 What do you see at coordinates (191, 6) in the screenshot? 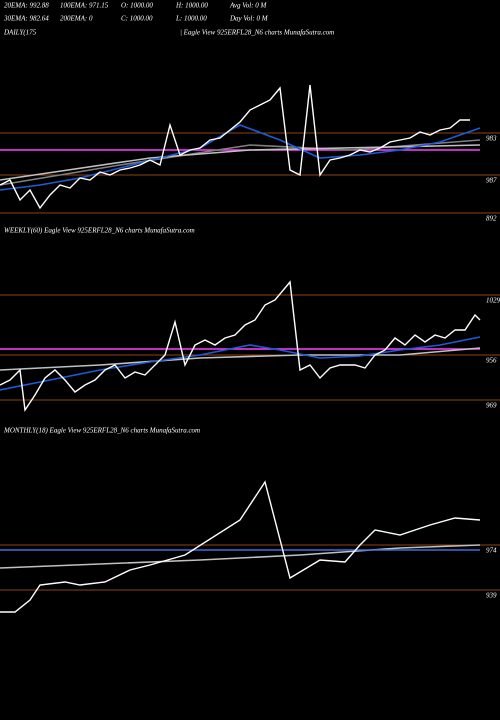
I see `stat: H: 1000.00` at bounding box center [191, 6].